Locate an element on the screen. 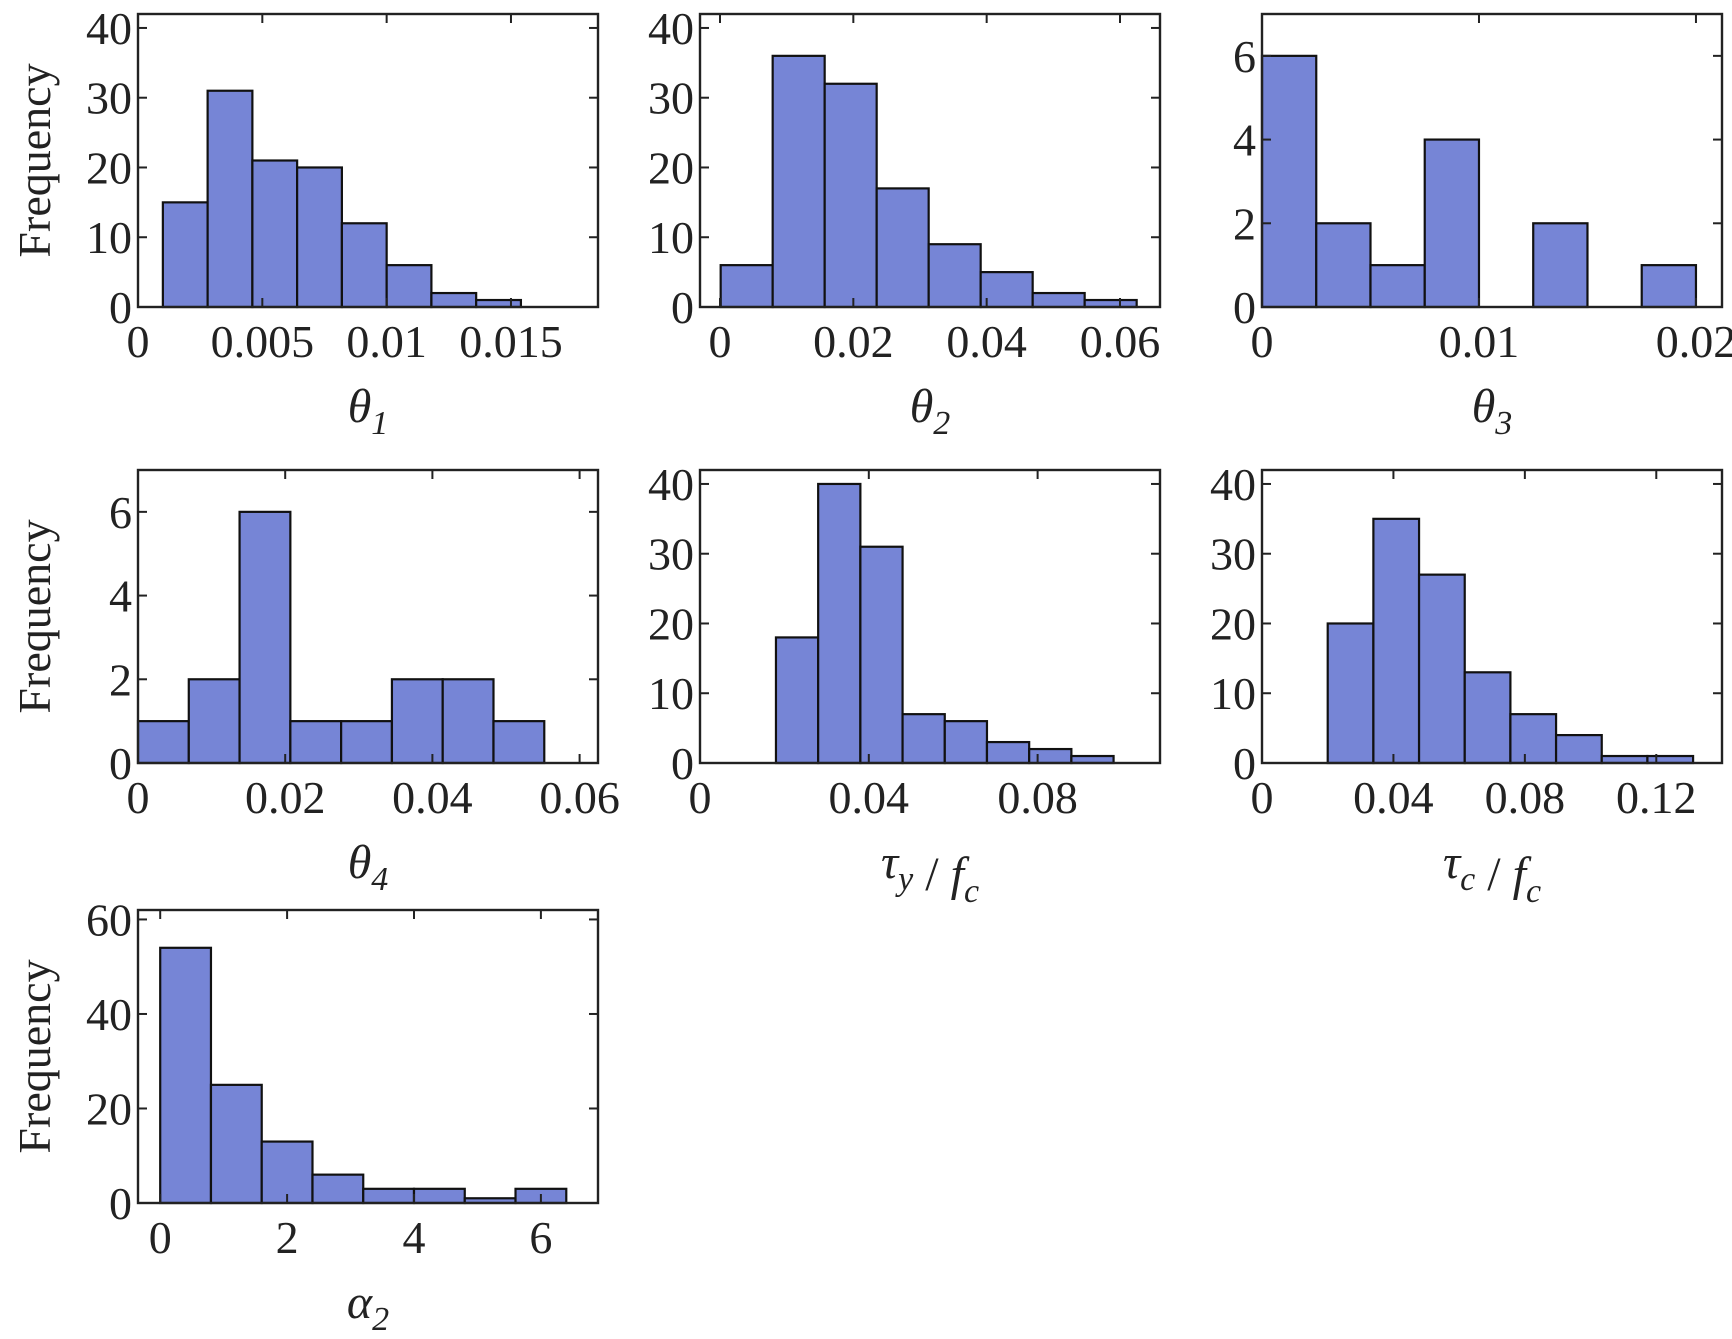 This screenshot has width=1732, height=1339. y-tick-label: 6 is located at coordinates (1244, 56).